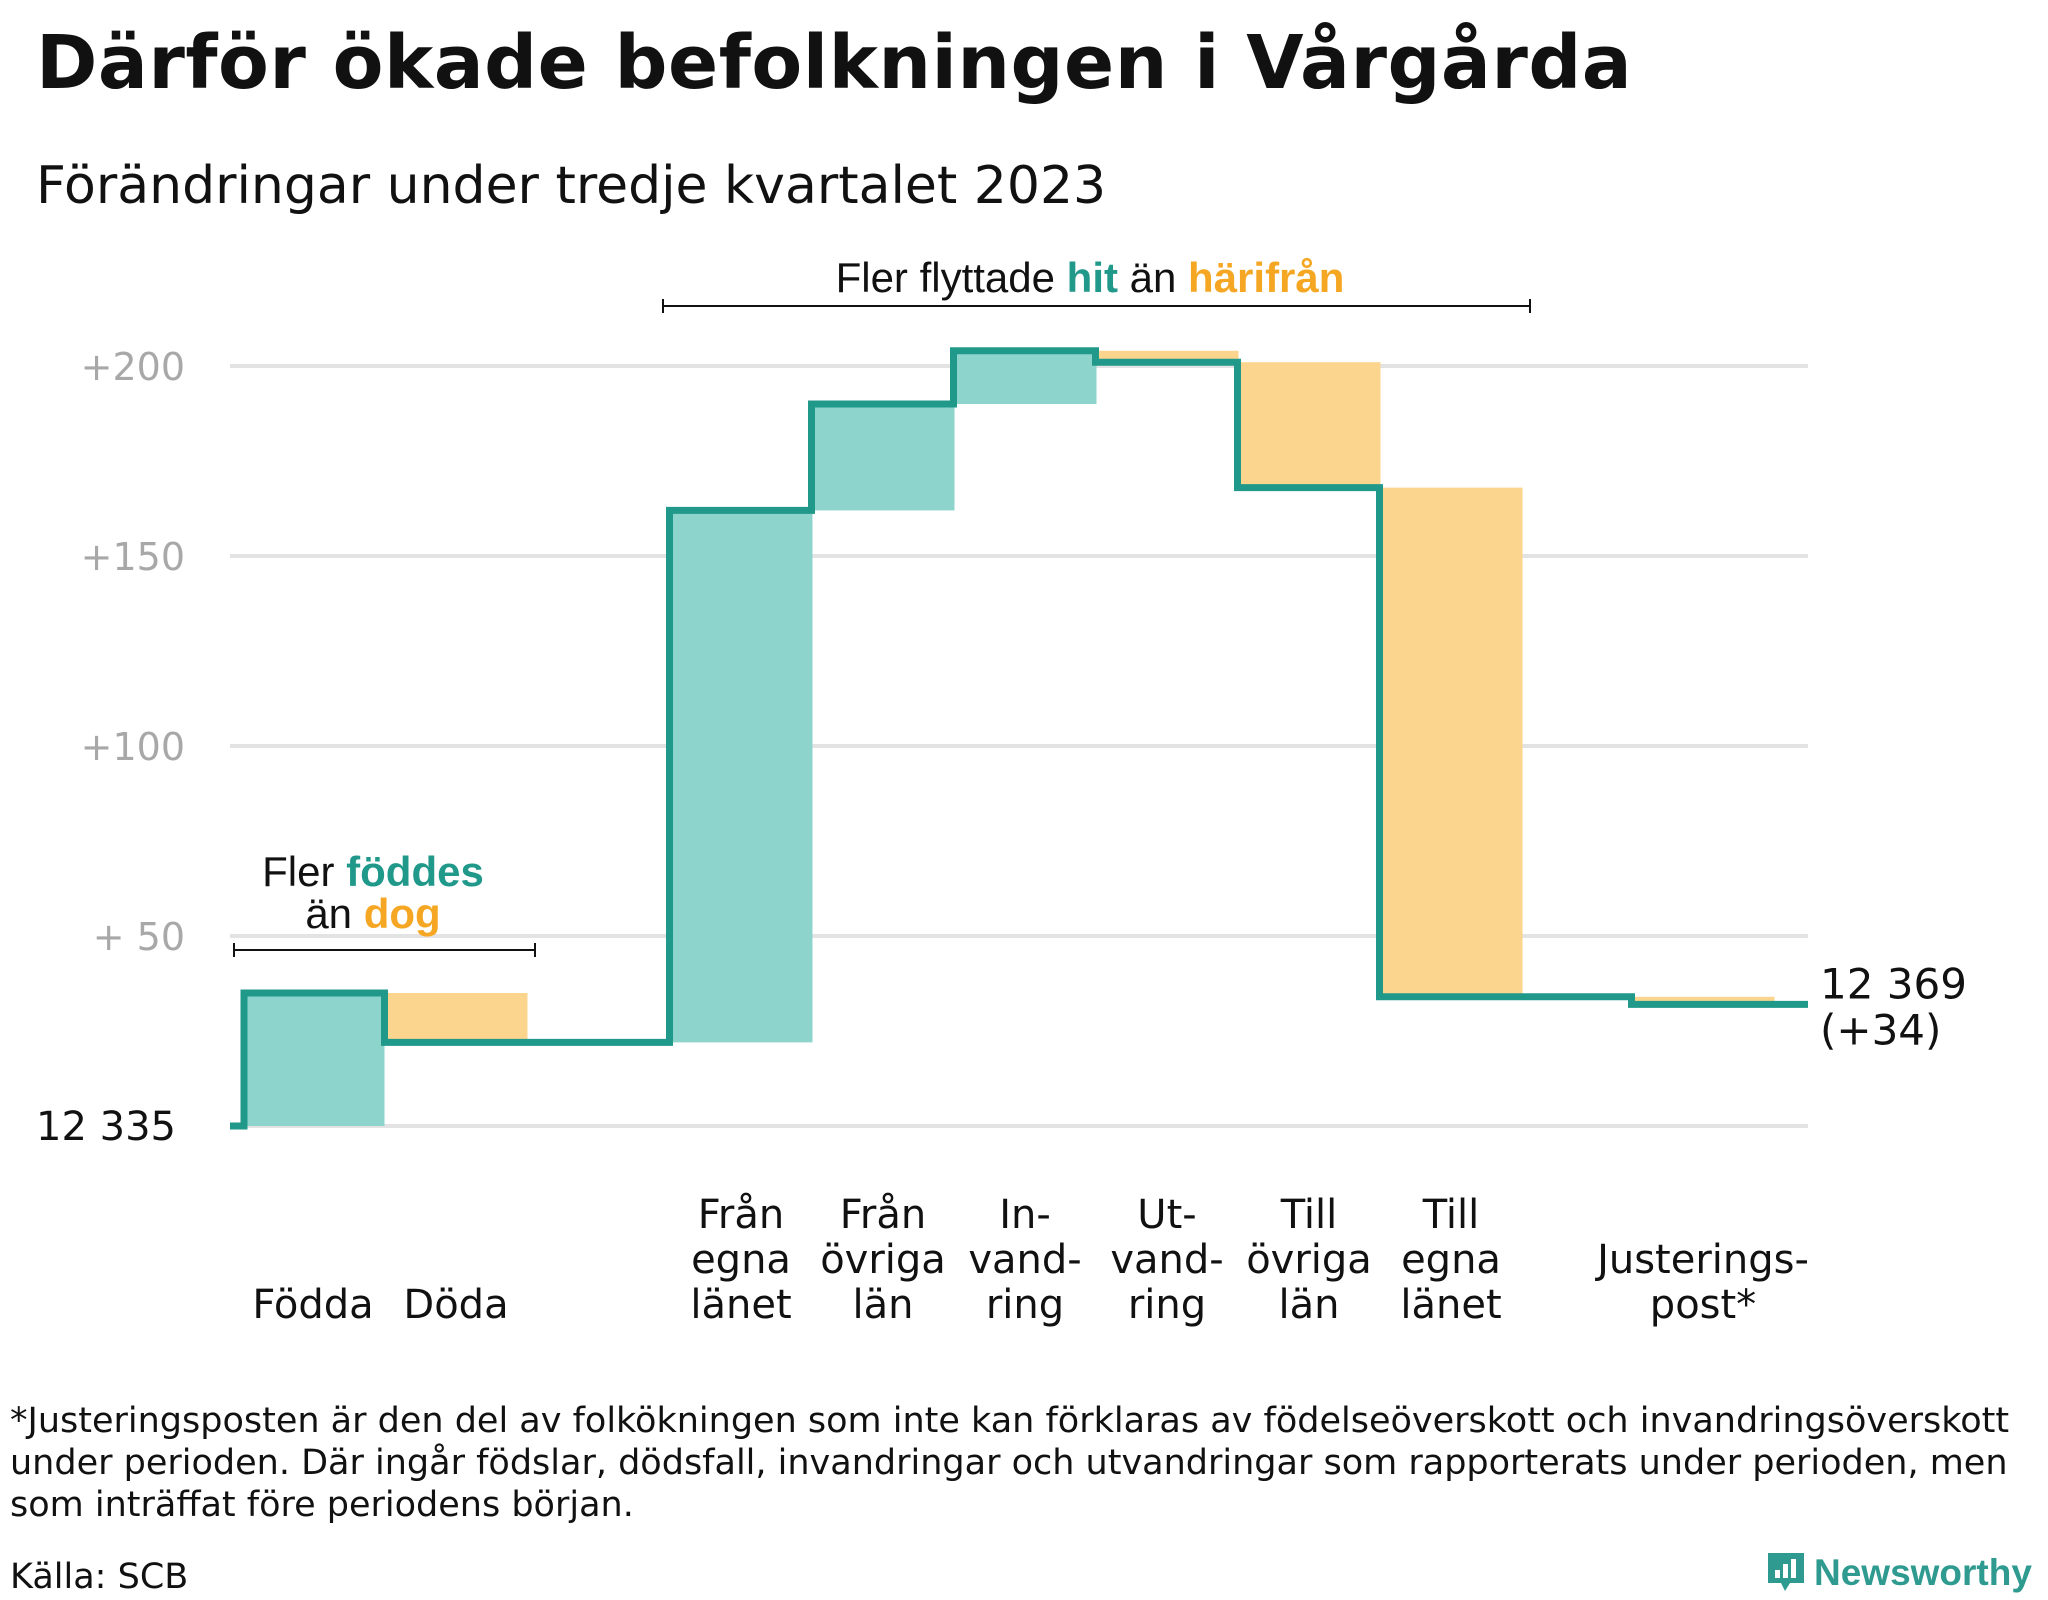  What do you see at coordinates (1893, 983) in the screenshot?
I see `end-value-label: 12 369` at bounding box center [1893, 983].